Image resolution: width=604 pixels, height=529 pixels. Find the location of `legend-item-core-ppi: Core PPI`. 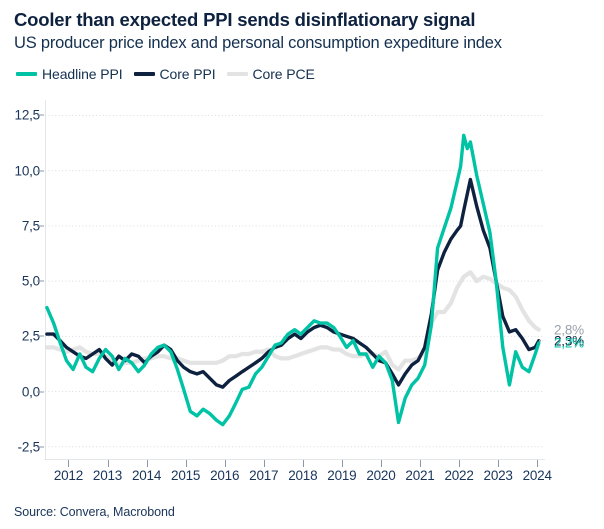

legend-item-core-ppi: Core PPI is located at coordinates (174, 74).